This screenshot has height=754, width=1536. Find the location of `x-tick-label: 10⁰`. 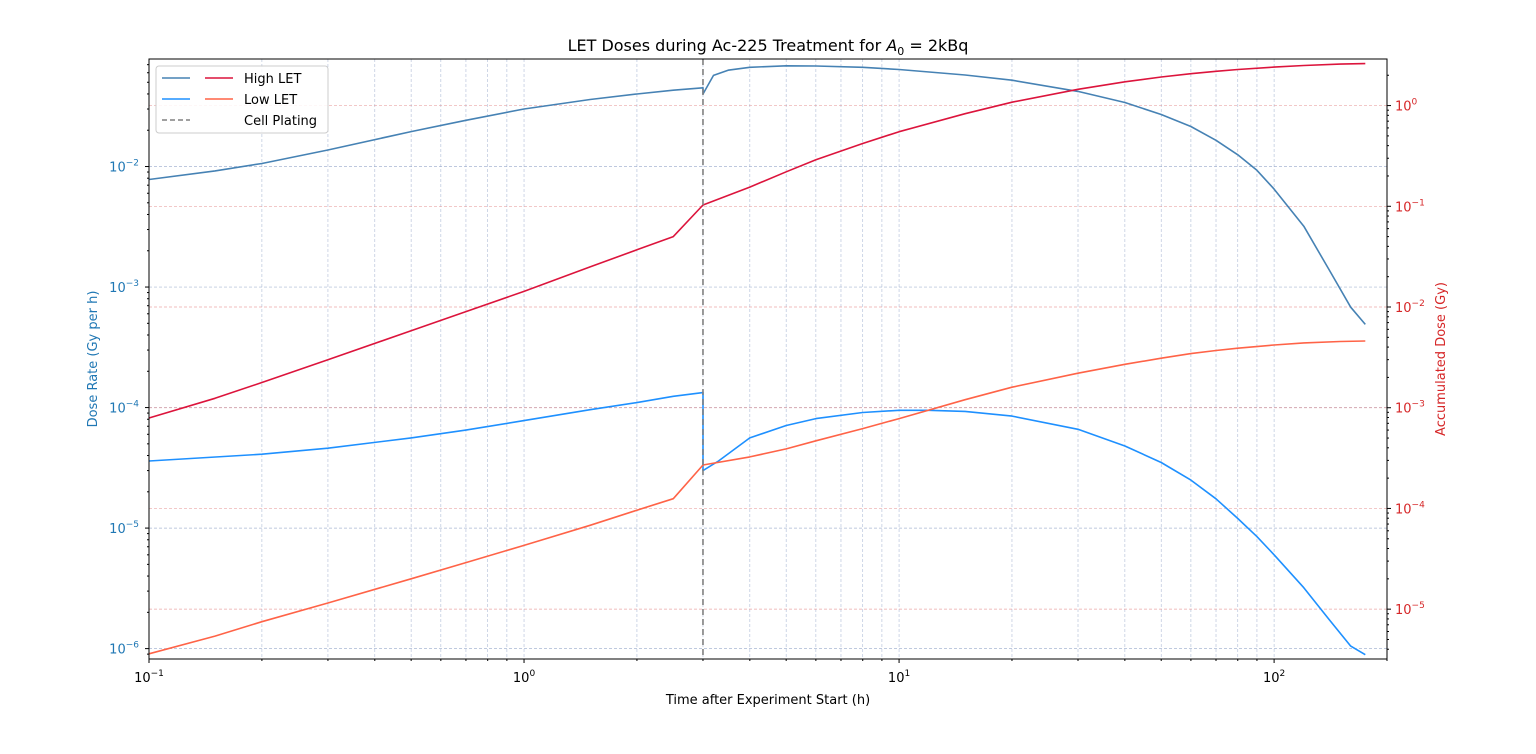

x-tick-label: 10⁰ is located at coordinates (524, 677).